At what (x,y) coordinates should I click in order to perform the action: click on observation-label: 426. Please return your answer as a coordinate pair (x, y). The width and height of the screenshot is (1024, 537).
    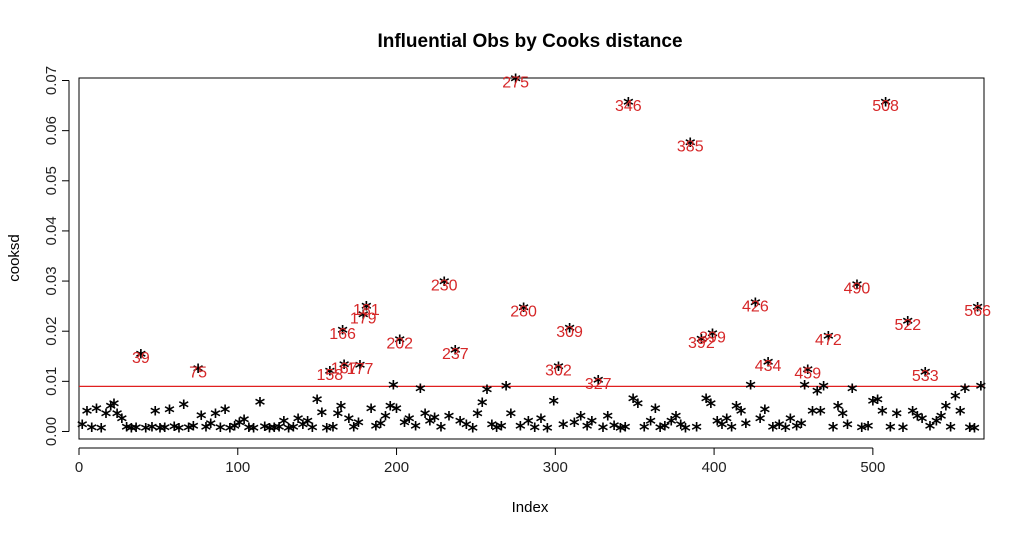
    Looking at the image, I should click on (755, 307).